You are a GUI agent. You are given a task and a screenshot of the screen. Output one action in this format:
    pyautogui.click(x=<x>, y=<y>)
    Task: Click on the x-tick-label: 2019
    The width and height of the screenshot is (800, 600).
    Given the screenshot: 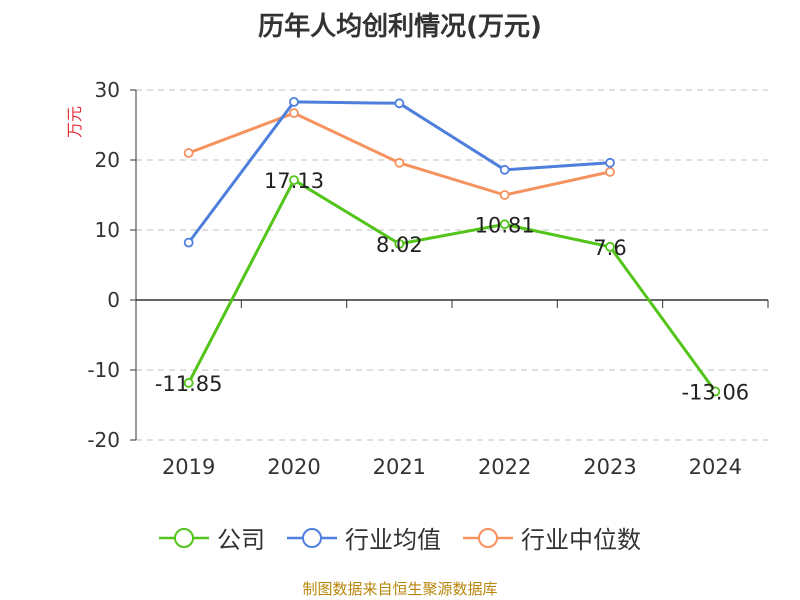 What is the action you would take?
    pyautogui.click(x=188, y=467)
    